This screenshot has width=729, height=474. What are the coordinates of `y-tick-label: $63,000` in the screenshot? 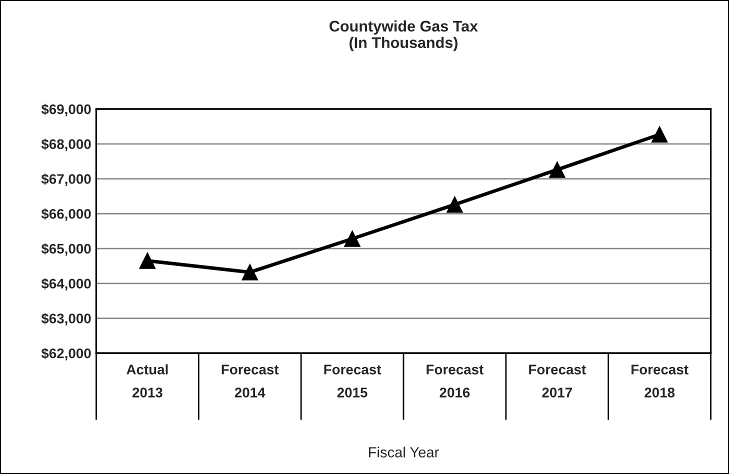 It's located at (66, 319).